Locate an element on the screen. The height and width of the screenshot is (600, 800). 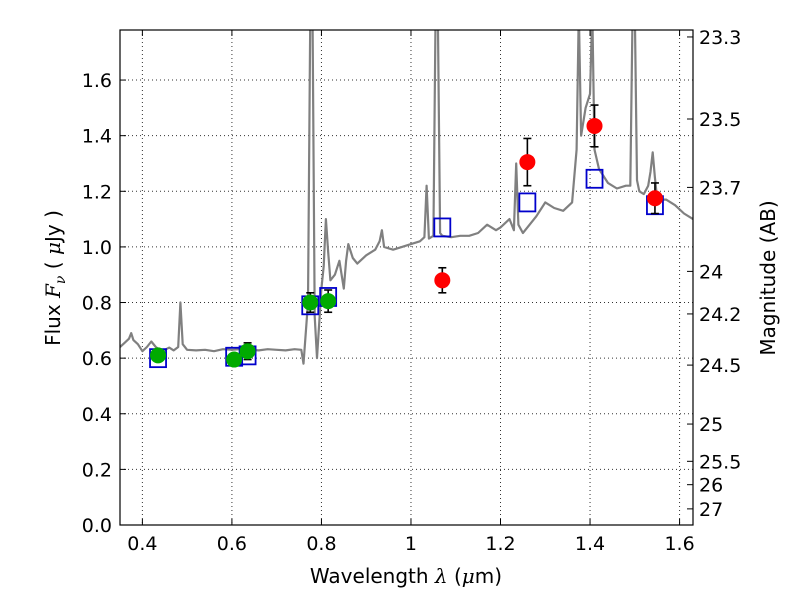
mag-tick-label: 23.7 is located at coordinates (720, 188).